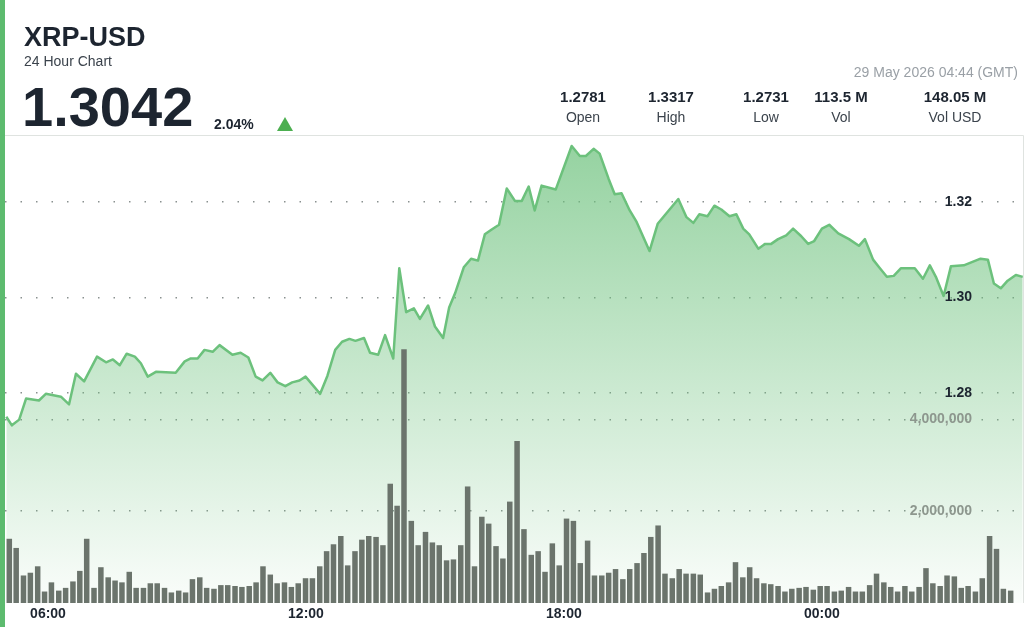 This screenshot has width=1024, height=627. Describe the element at coordinates (766, 96) in the screenshot. I see `text: 1.2731` at that location.